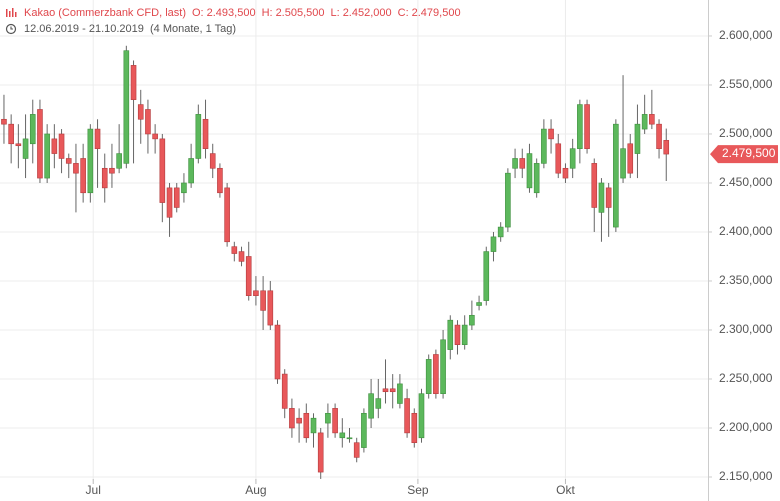 This screenshot has width=780, height=501. I want to click on y-tick-label: 2.200,000, so click(746, 427).